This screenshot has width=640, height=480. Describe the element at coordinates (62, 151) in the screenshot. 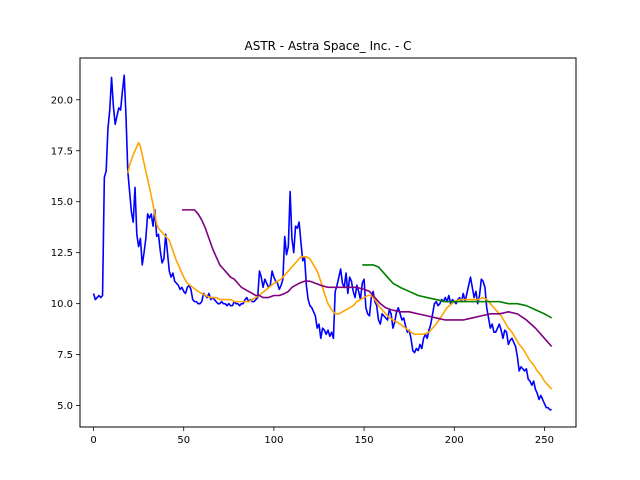

I see `y-tick-label: 17.5` at that location.